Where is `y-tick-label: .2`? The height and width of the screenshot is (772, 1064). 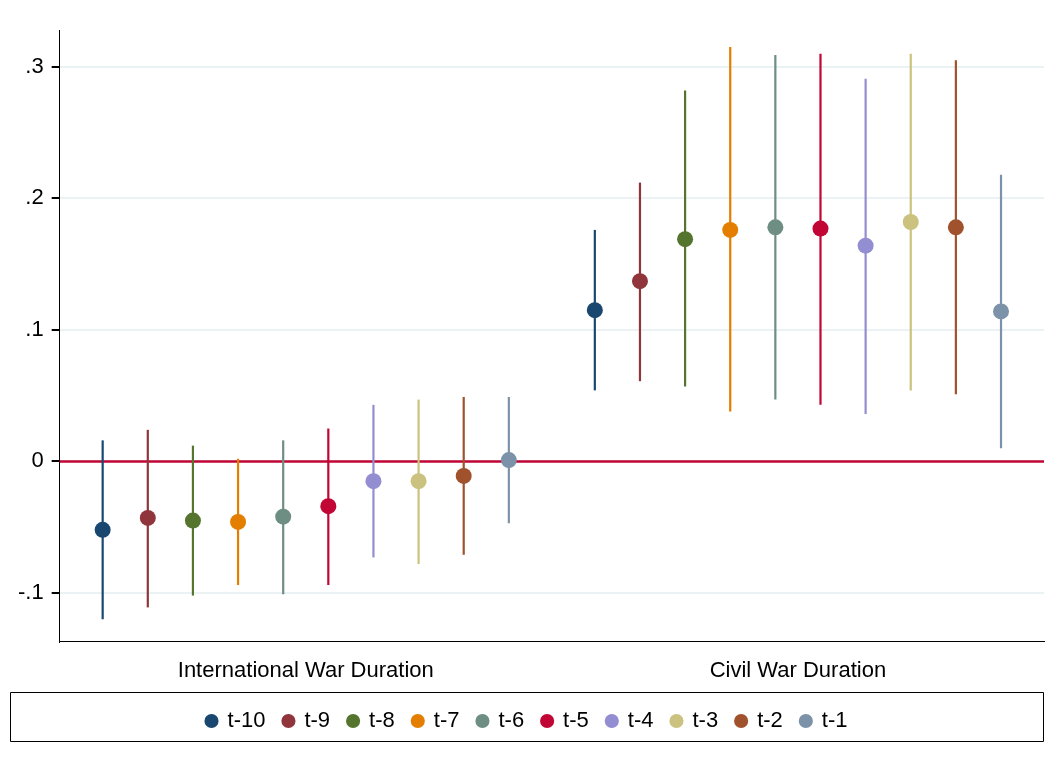
y-tick-label: .2 is located at coordinates (34, 197).